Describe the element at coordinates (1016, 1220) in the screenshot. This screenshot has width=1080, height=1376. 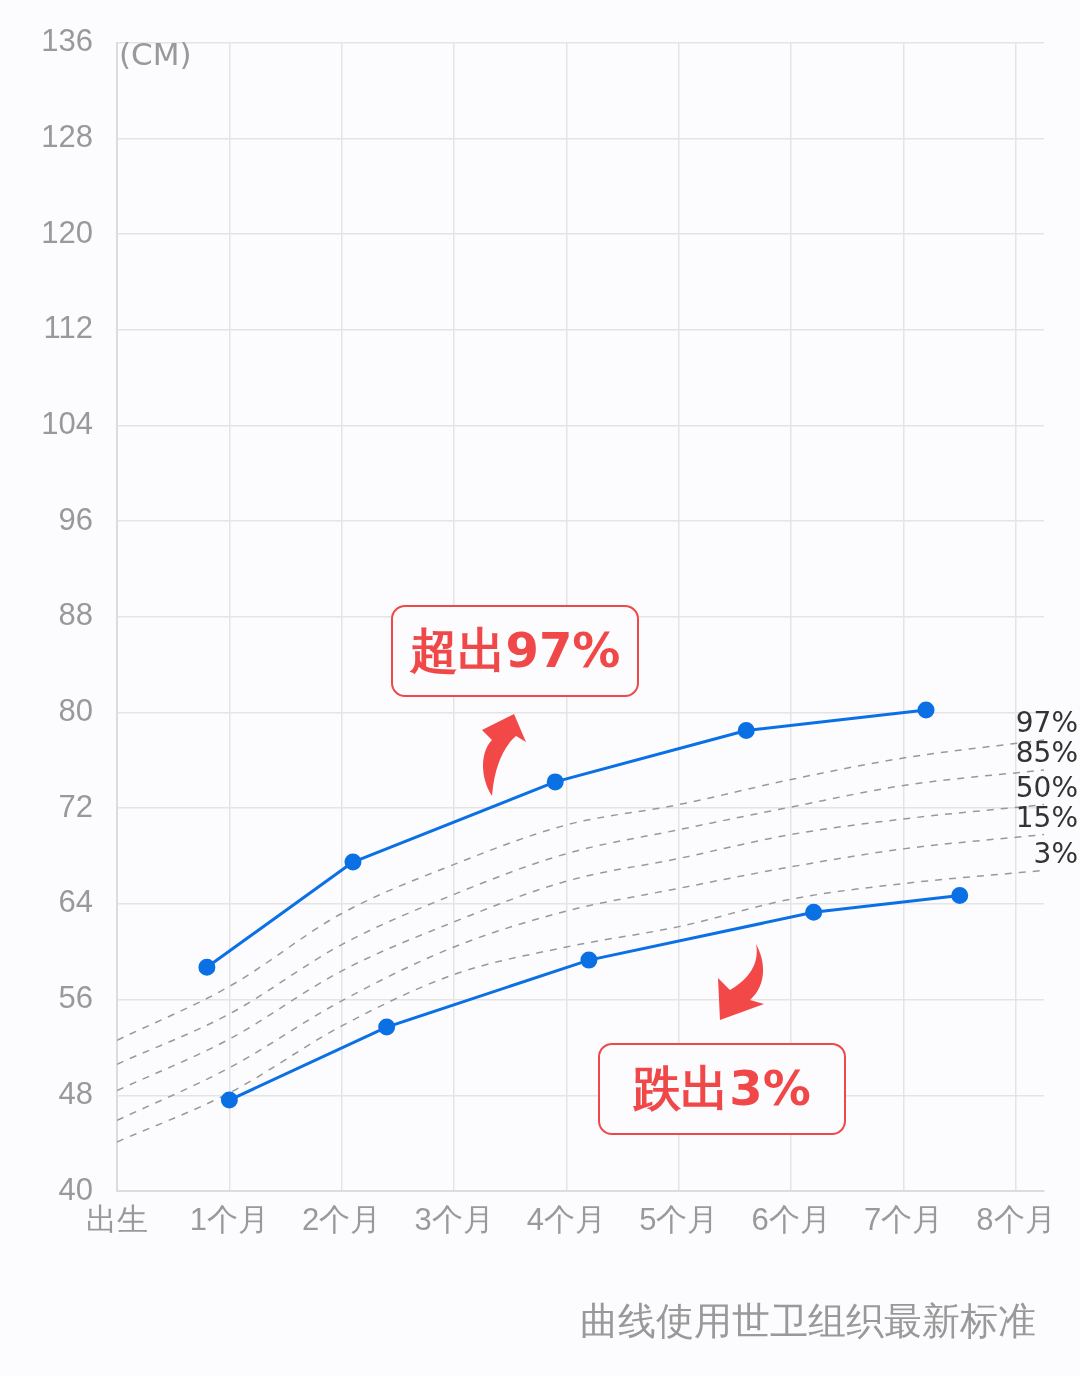
I see `x-tick-label: 8个月` at that location.